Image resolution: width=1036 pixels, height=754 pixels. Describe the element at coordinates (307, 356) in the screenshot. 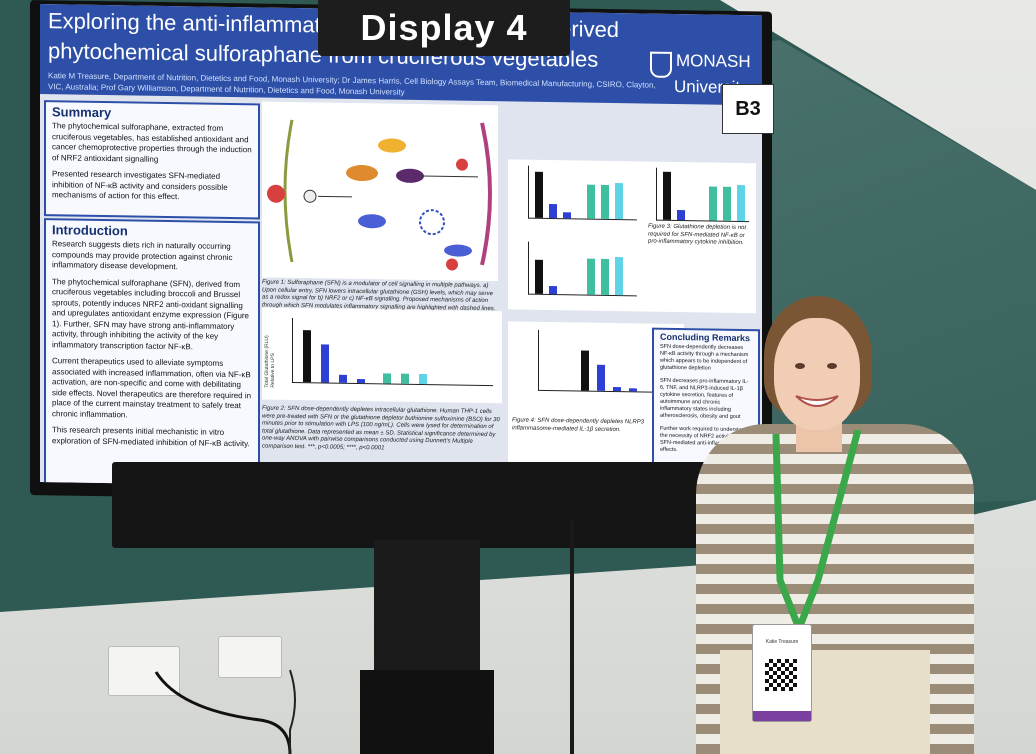

I see `bar-lps` at that location.